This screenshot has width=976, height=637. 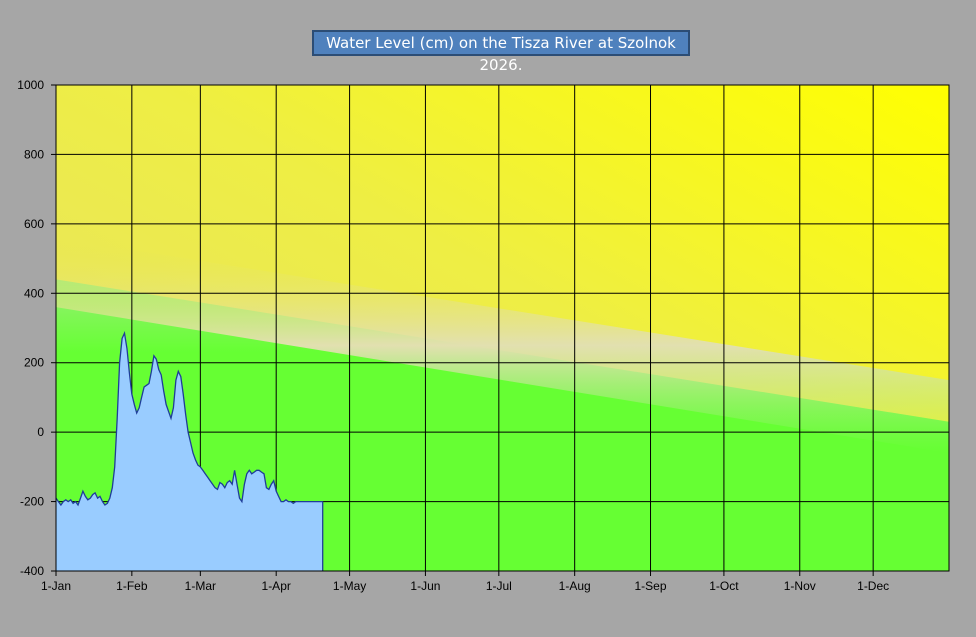 What do you see at coordinates (200, 586) in the screenshot?
I see `x-tick-label: 1-Mar` at bounding box center [200, 586].